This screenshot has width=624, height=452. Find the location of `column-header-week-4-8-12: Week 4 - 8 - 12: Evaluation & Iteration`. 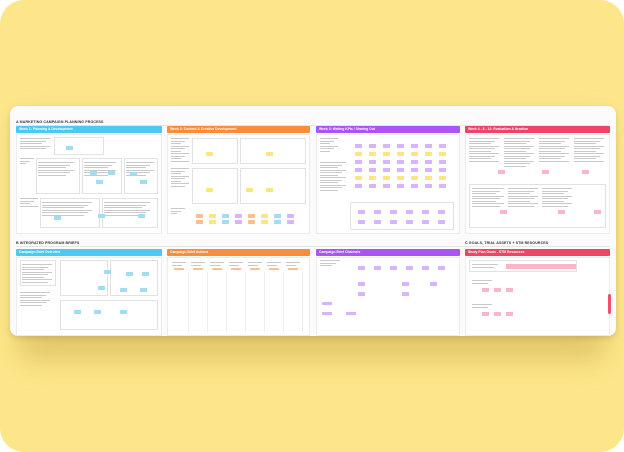

column-header-week-4-8-12: Week 4 - 8 - 12: Evaluation & Iteration is located at coordinates (537, 129).